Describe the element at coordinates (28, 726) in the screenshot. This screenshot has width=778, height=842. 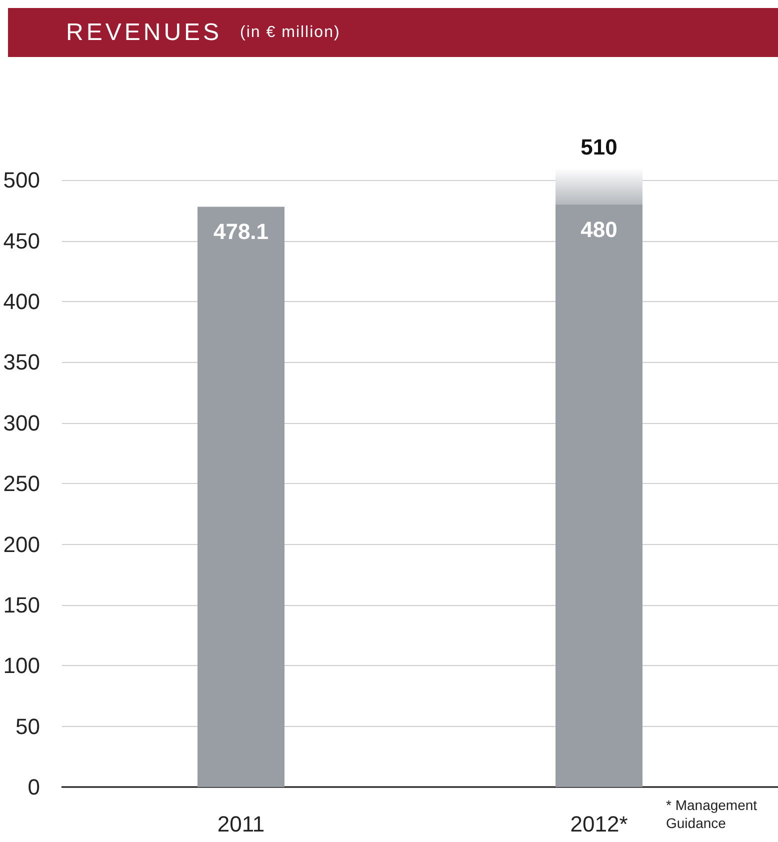
I see `y-tick-label: 50` at that location.